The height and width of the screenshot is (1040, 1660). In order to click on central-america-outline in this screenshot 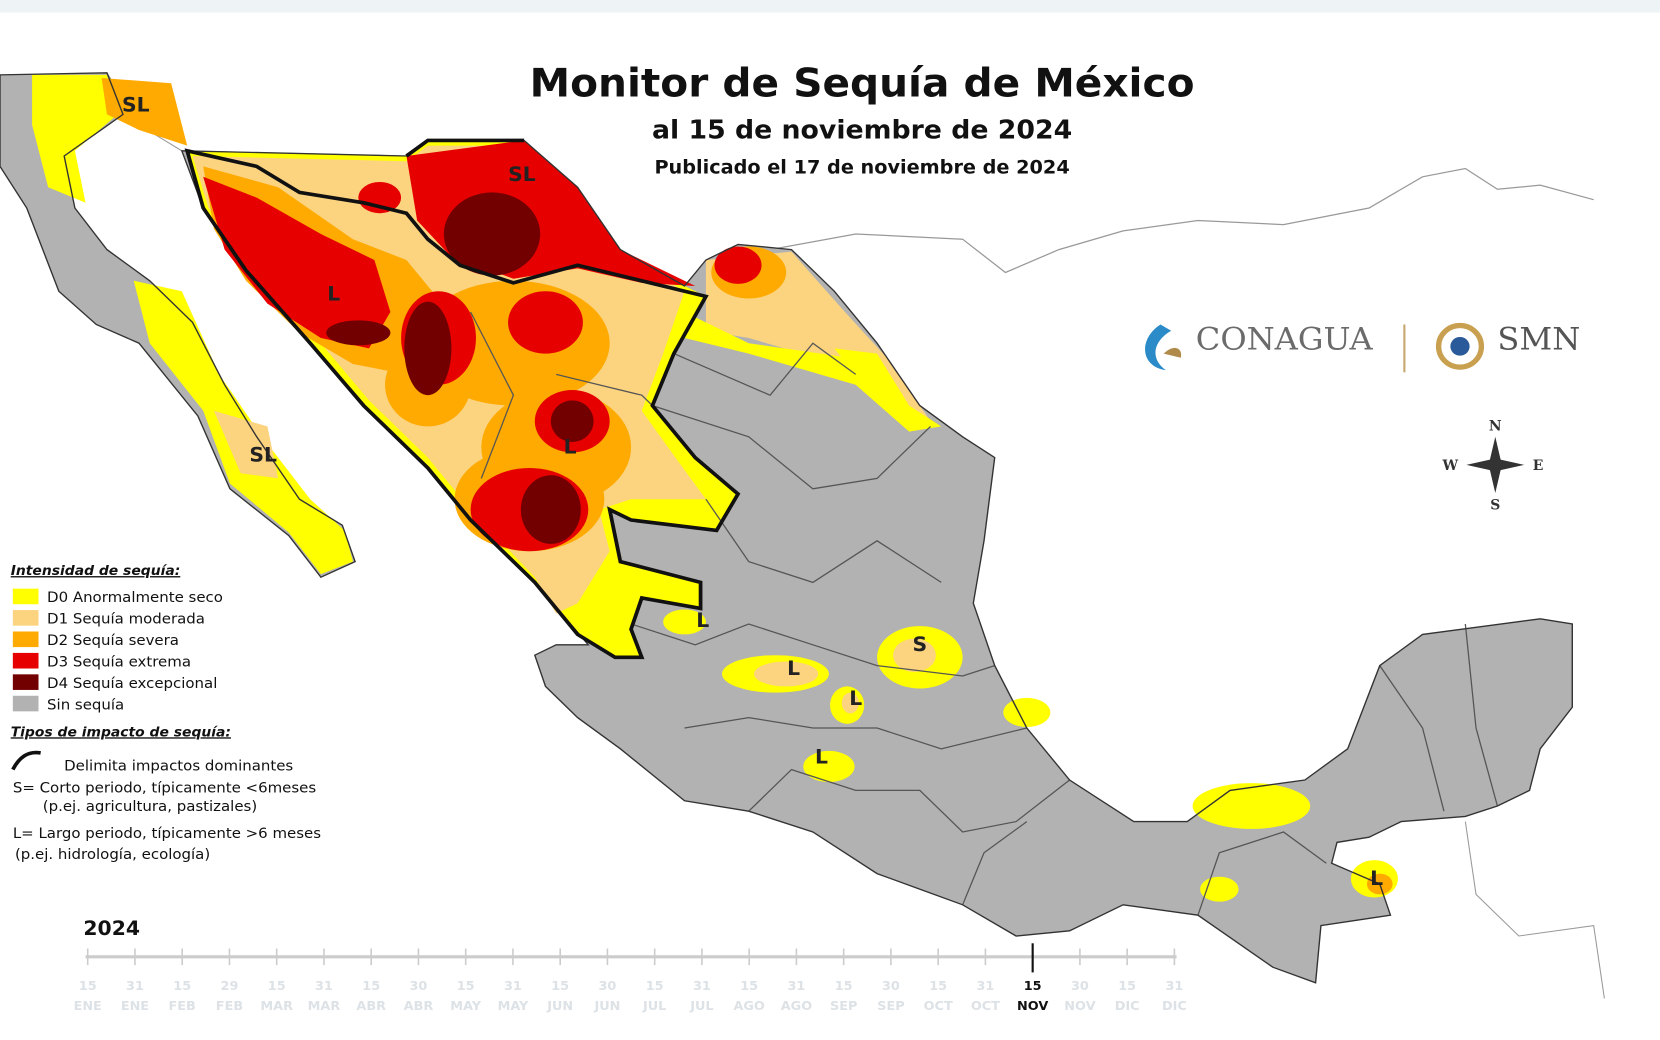, I will do `click(1534, 910)`.